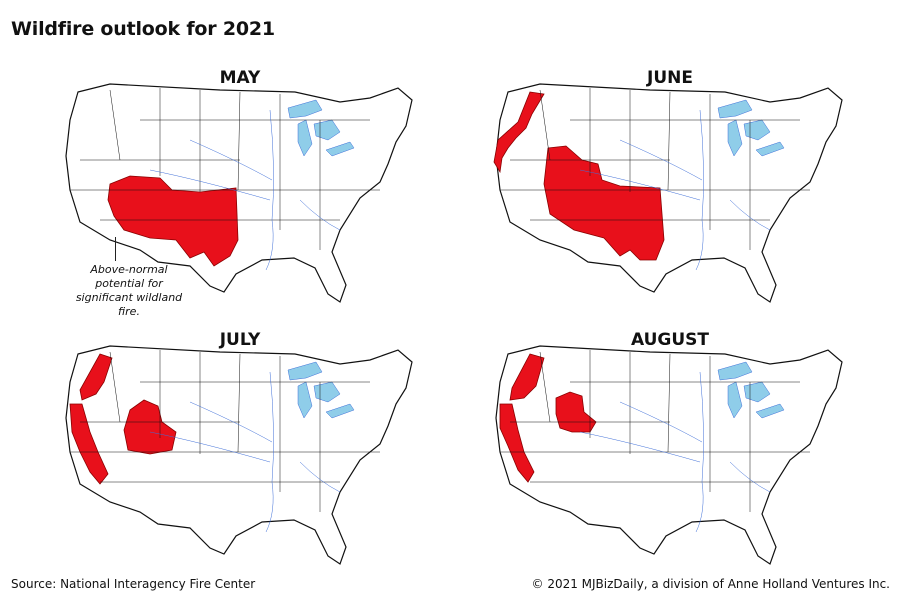 This screenshot has height=600, width=900. I want to click on us-map-july, so click(239, 455).